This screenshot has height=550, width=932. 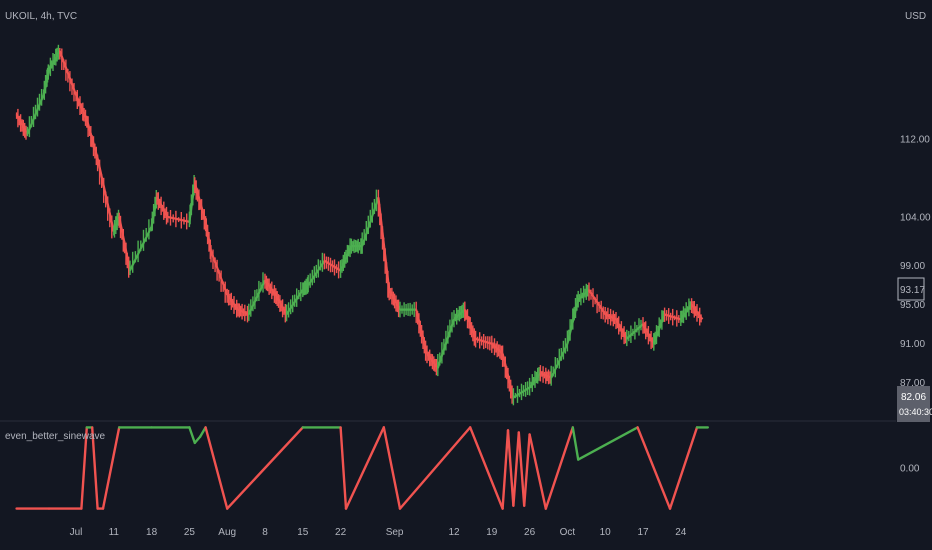 I want to click on price-tick-label: 95.00, so click(x=912, y=305).